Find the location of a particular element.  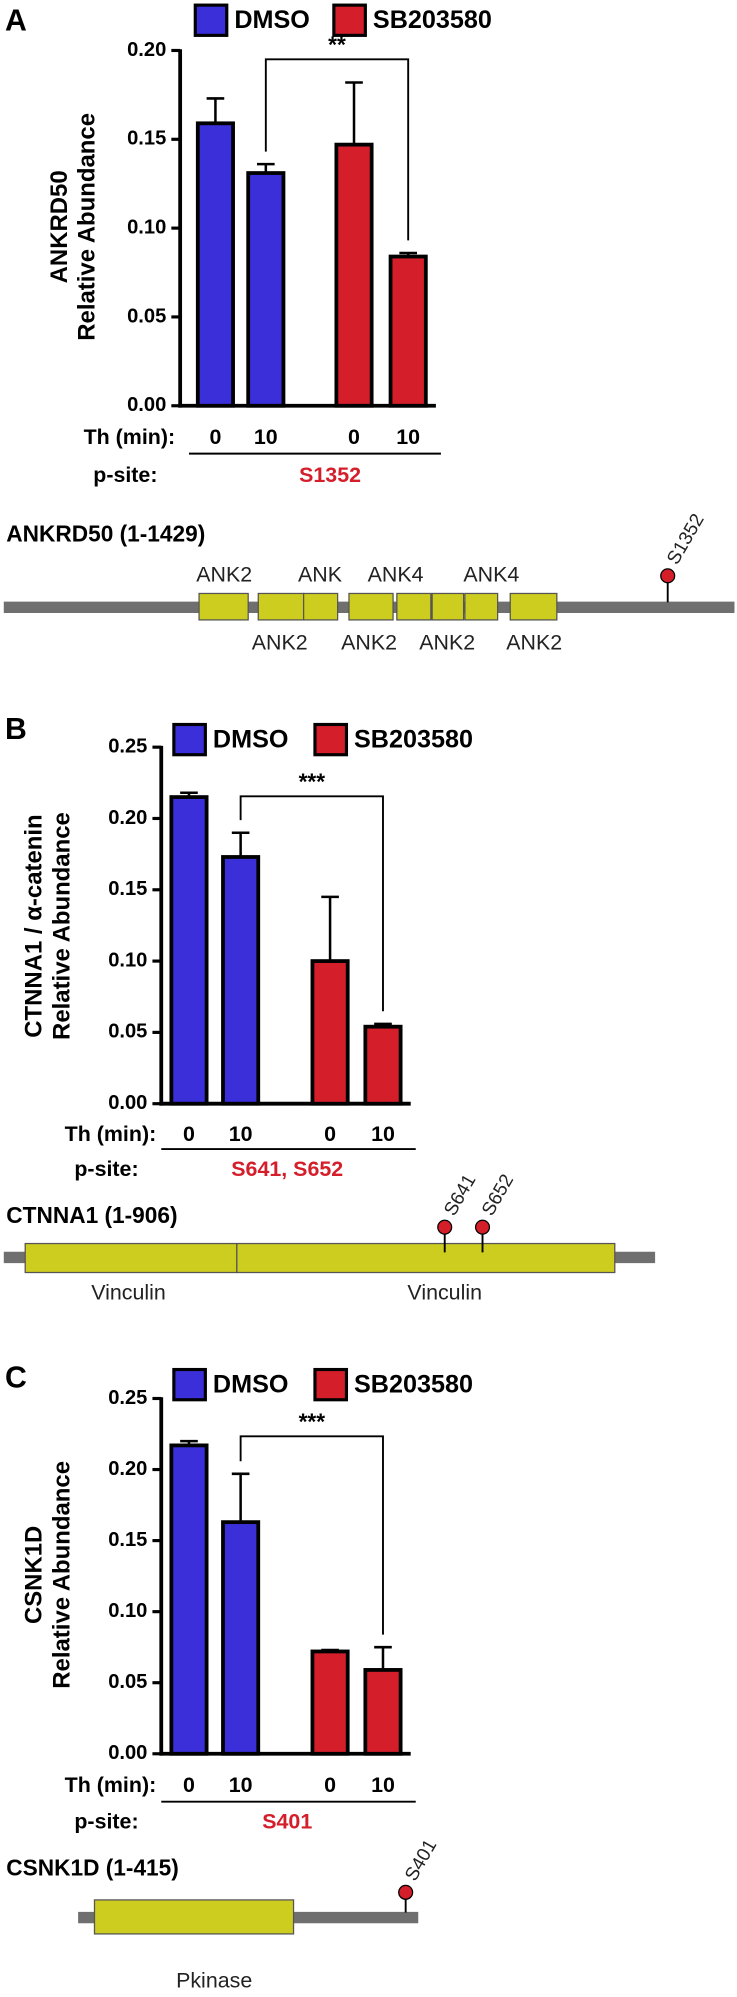

site-label: S652 is located at coordinates (498, 1195).